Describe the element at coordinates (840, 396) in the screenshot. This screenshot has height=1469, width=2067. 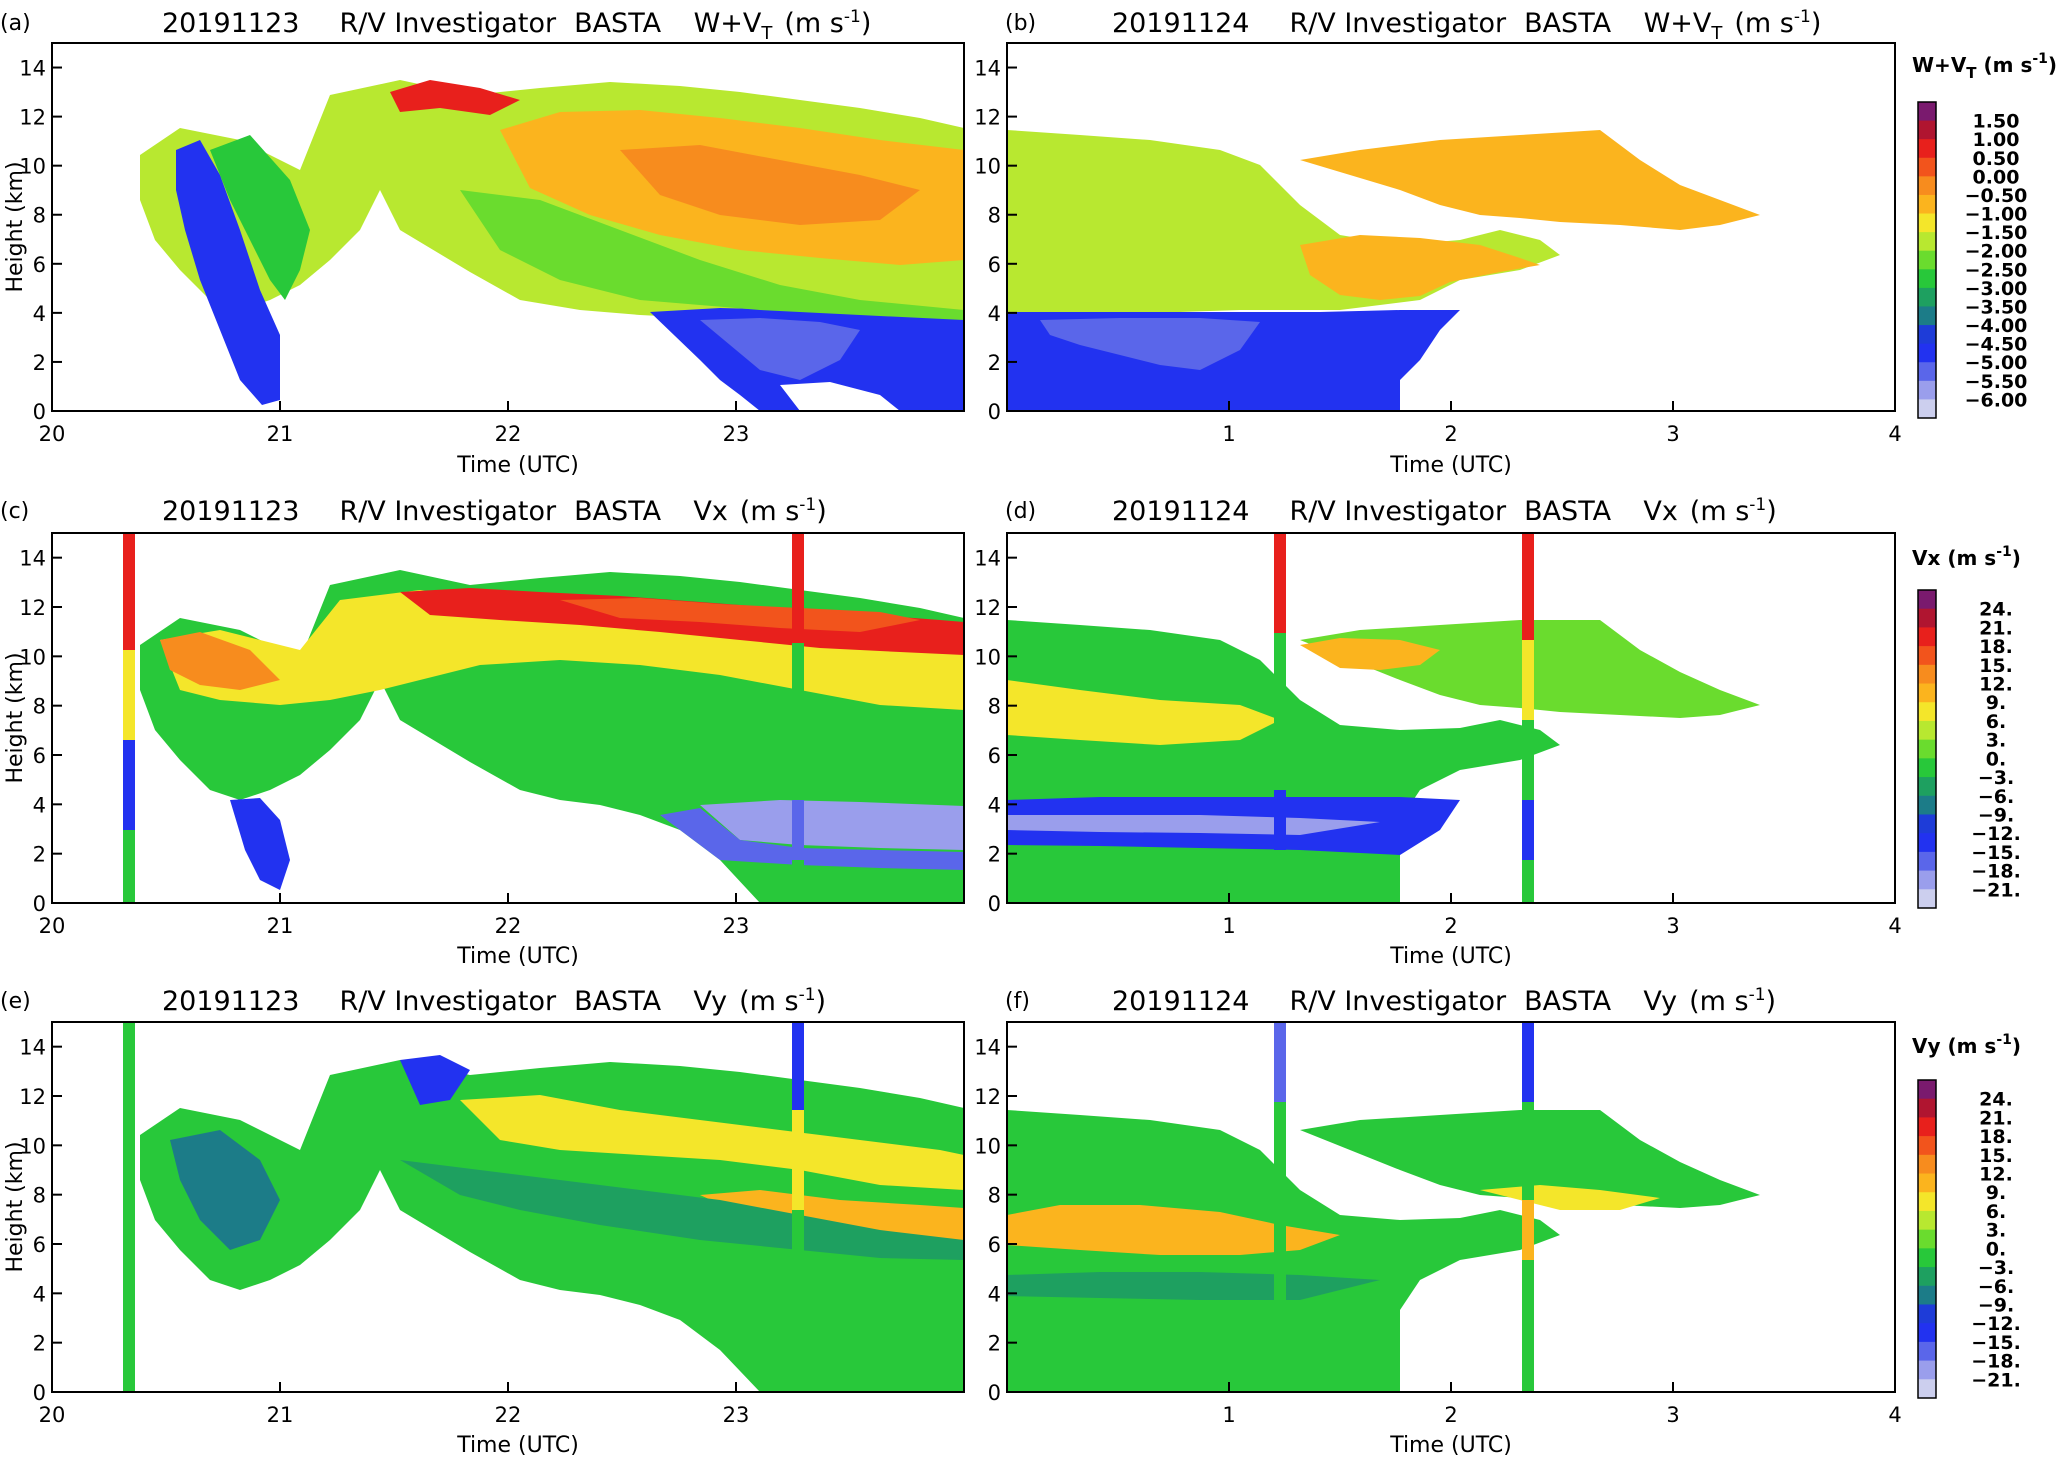
I see `rain-gap` at that location.